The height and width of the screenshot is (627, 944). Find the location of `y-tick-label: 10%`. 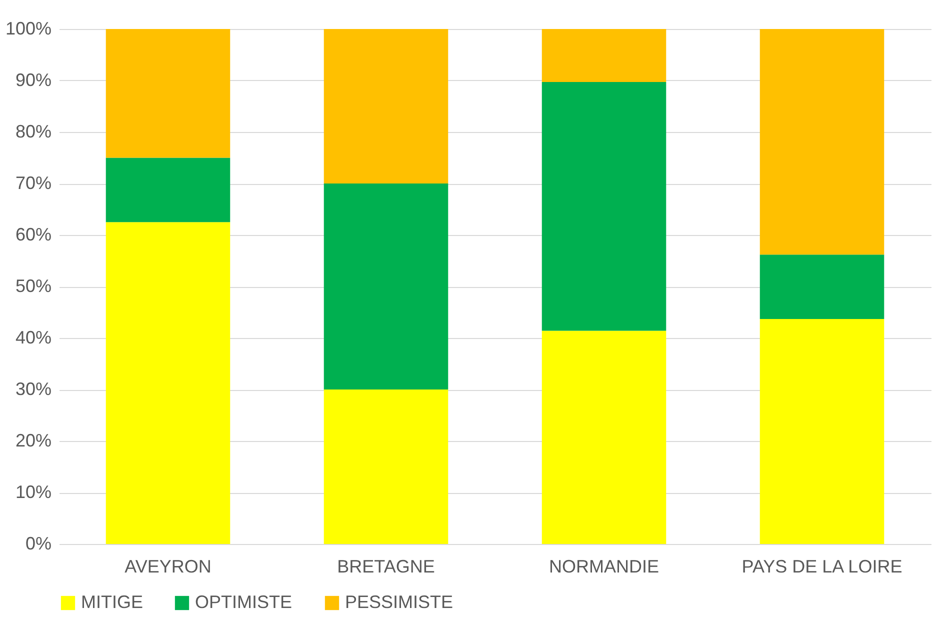

y-tick-label: 10% is located at coordinates (33, 492).